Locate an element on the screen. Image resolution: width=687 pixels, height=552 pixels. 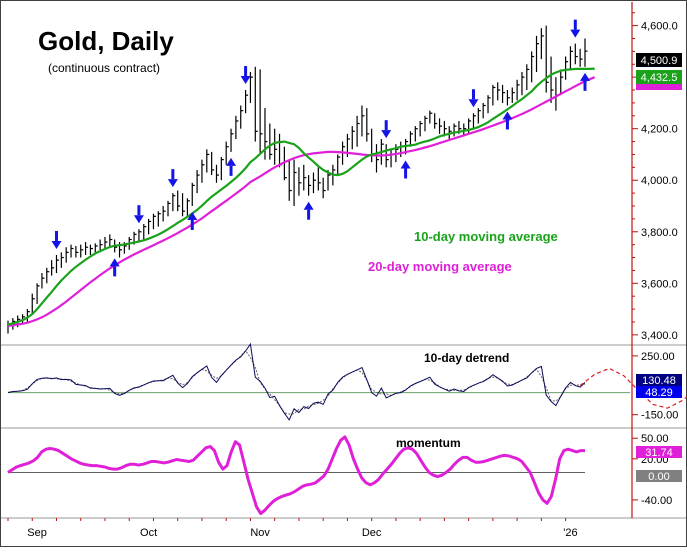
month-label: Nov is located at coordinates (260, 533).